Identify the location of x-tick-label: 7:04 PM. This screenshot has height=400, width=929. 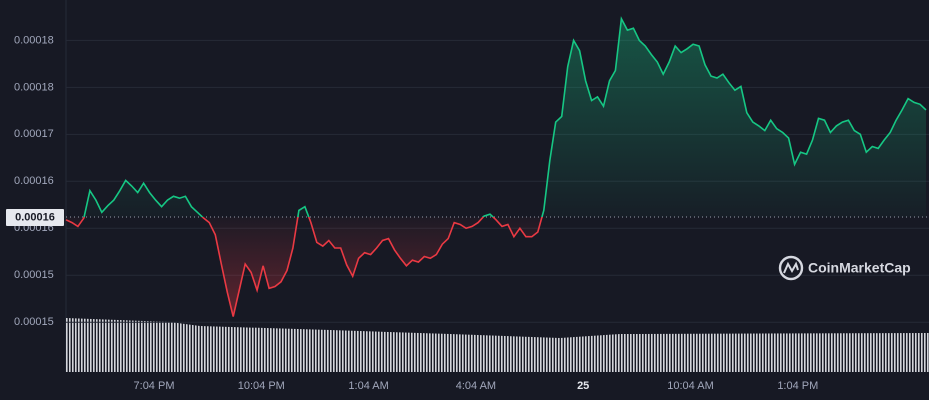
(154, 386).